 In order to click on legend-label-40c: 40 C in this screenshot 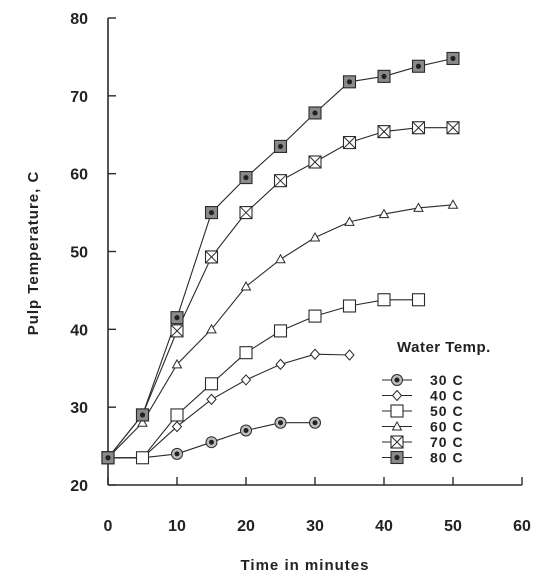, I will do `click(447, 396)`.